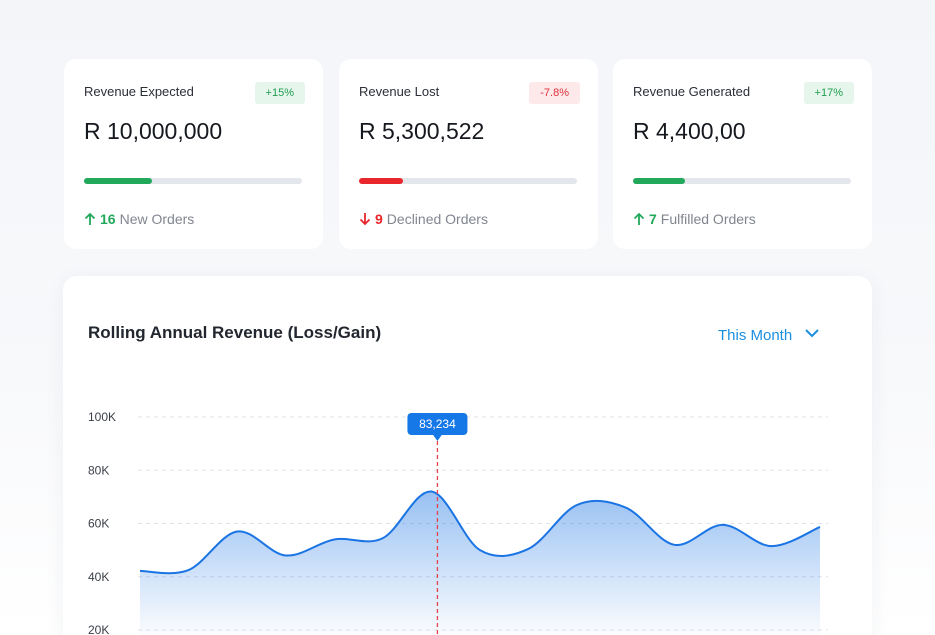  I want to click on tooltip-label: 83,234, so click(437, 424).